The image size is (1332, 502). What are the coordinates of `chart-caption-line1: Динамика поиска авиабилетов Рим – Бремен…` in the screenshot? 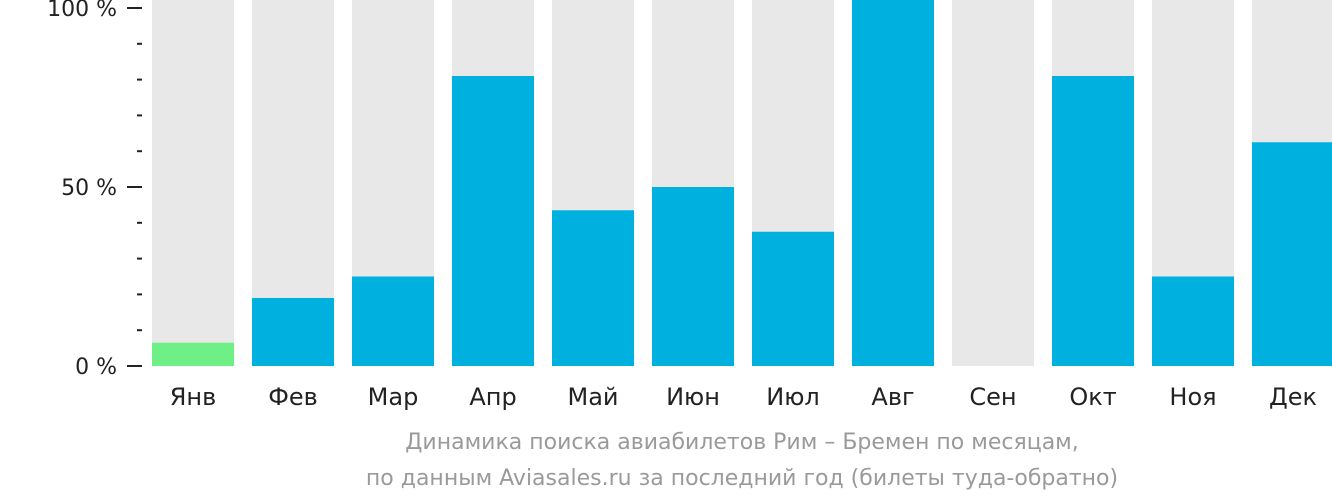 It's located at (742, 442).